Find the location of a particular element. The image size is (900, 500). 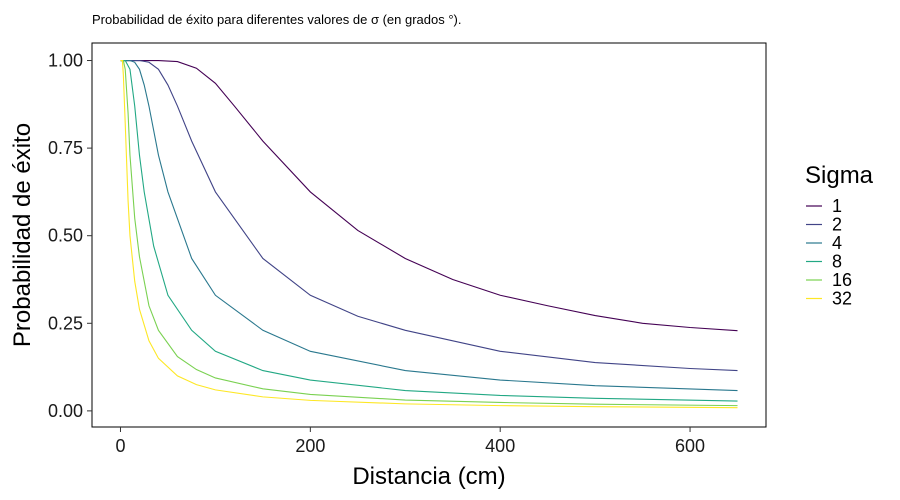

y-tick-label: 0.75 is located at coordinates (65, 148).